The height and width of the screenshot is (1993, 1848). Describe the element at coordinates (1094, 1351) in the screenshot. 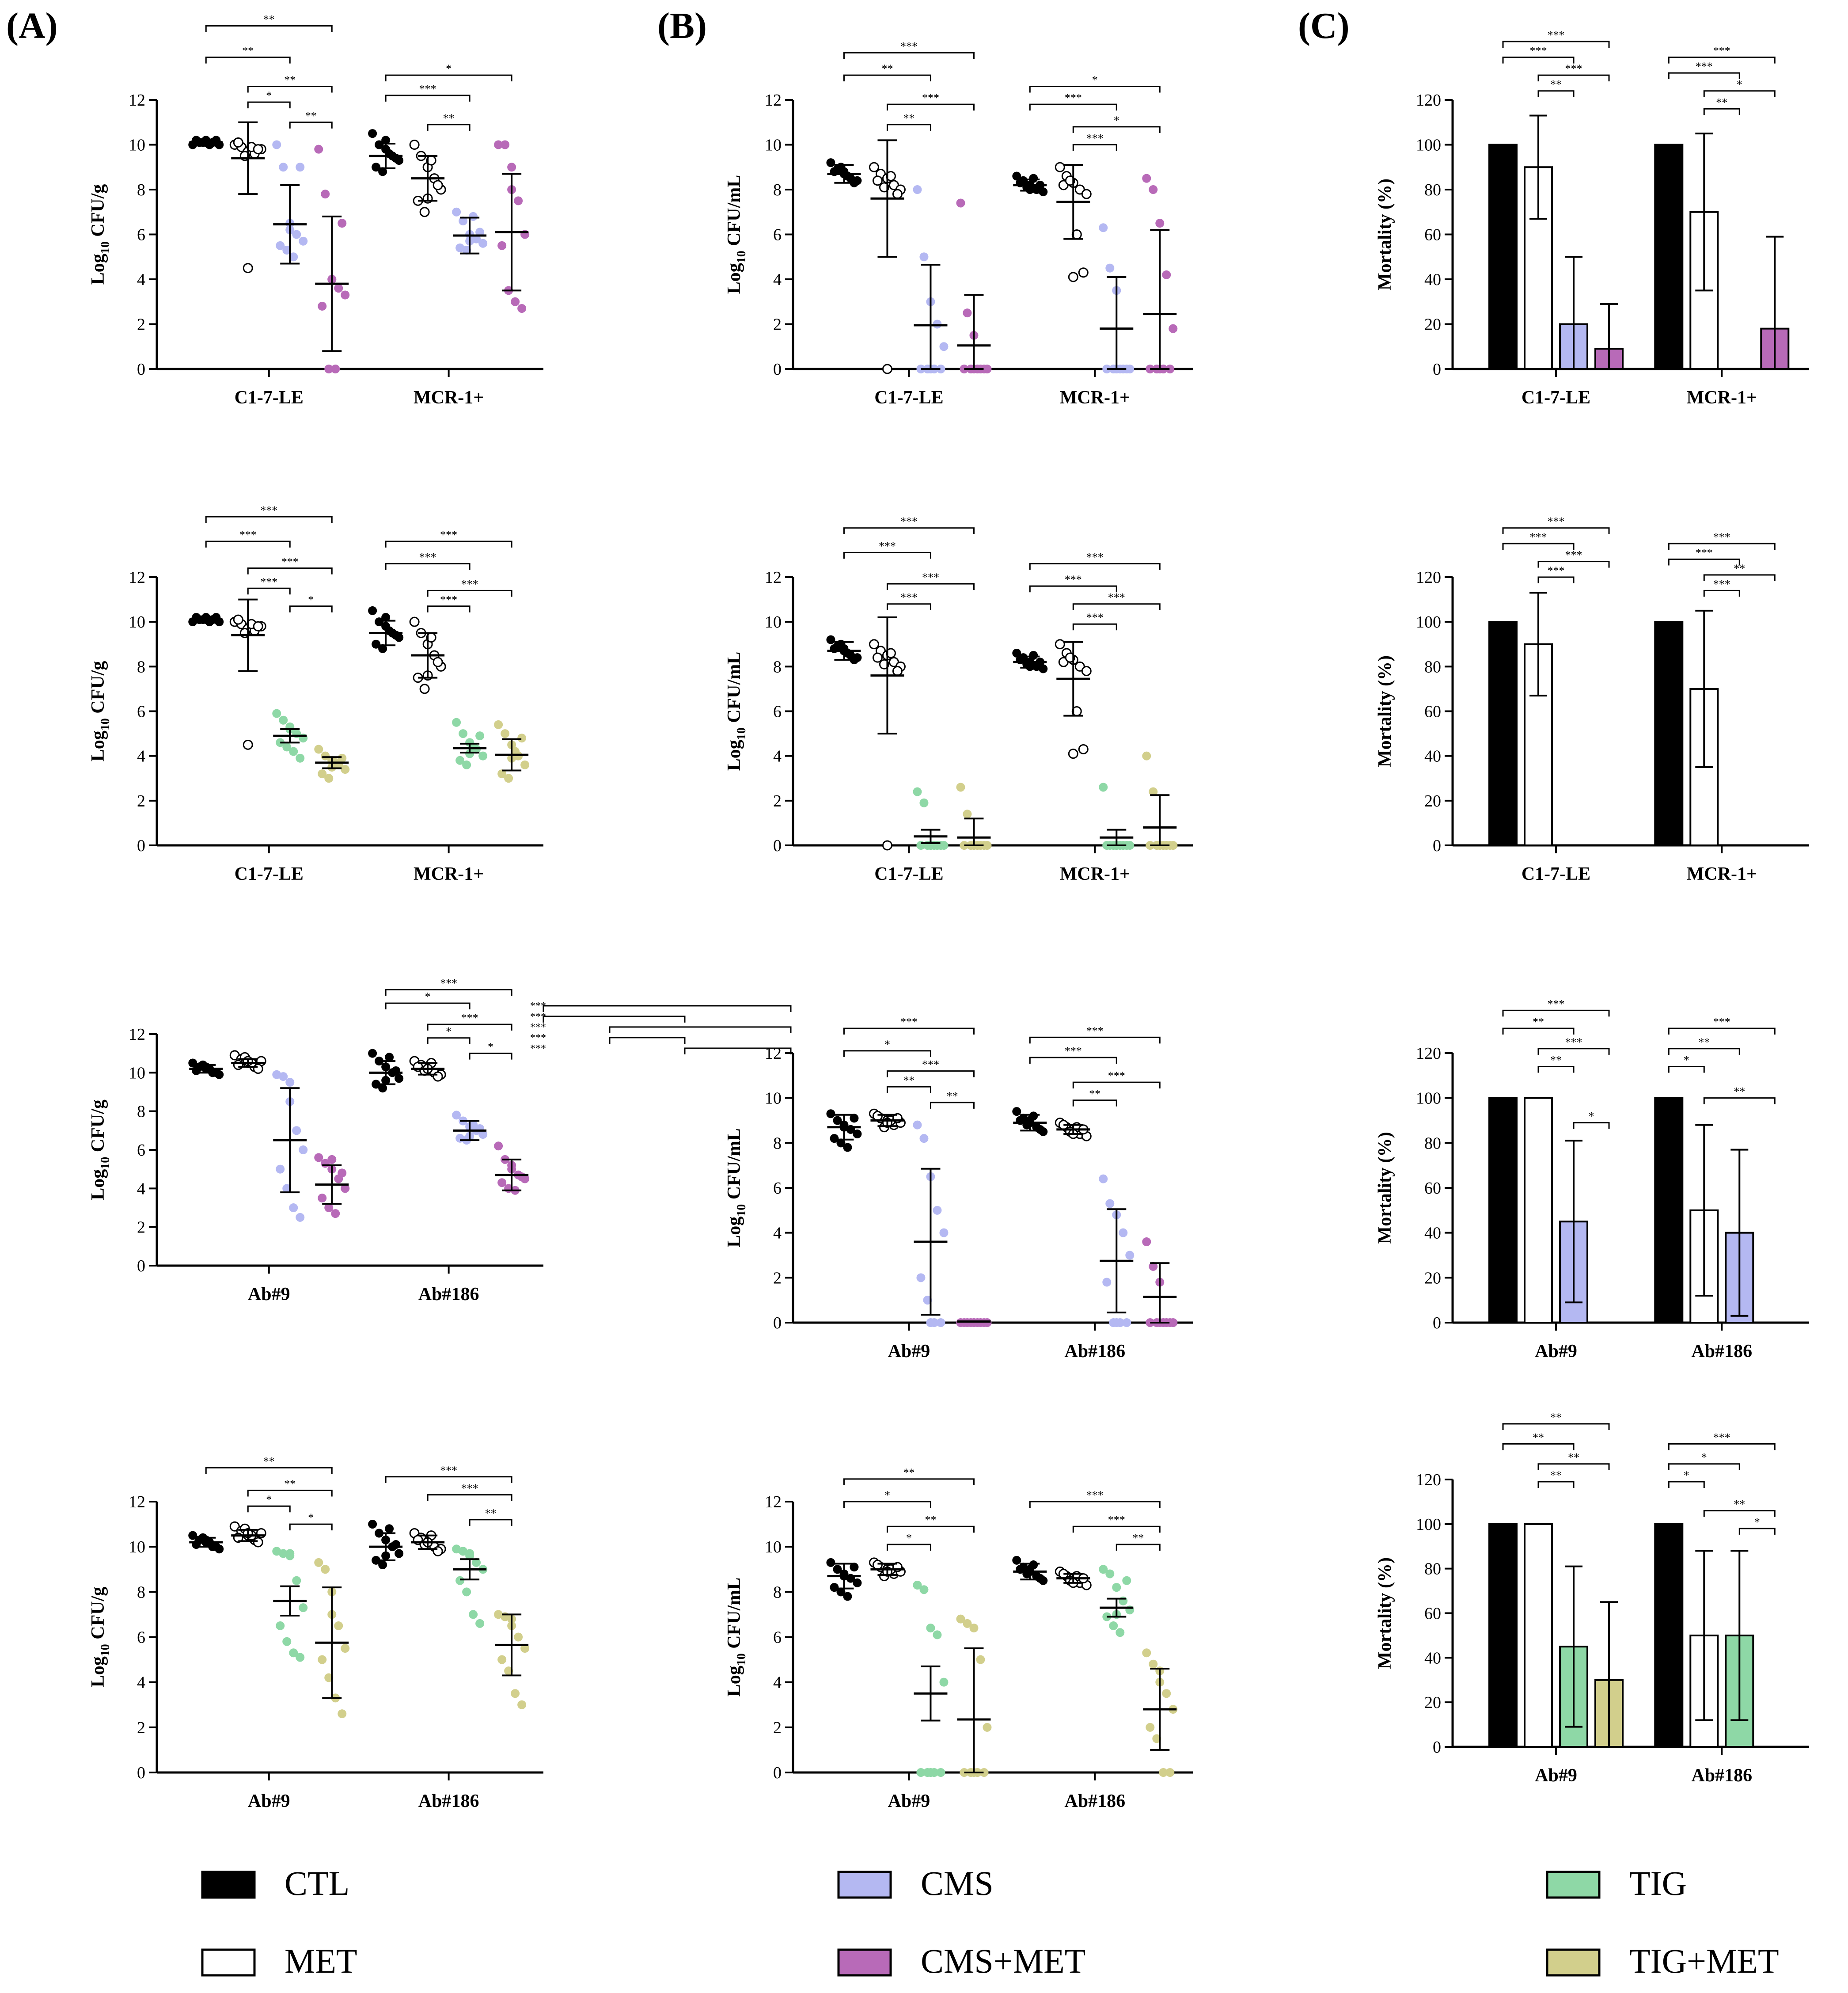

I see `x-tick-label: Ab#186` at that location.